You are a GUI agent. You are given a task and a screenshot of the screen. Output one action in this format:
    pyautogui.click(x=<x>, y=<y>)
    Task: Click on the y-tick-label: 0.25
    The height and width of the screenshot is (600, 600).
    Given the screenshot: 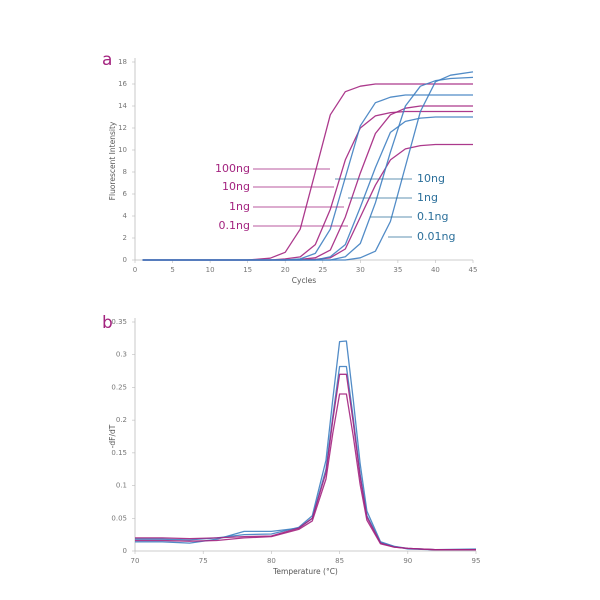 What is the action you would take?
    pyautogui.click(x=119, y=387)
    